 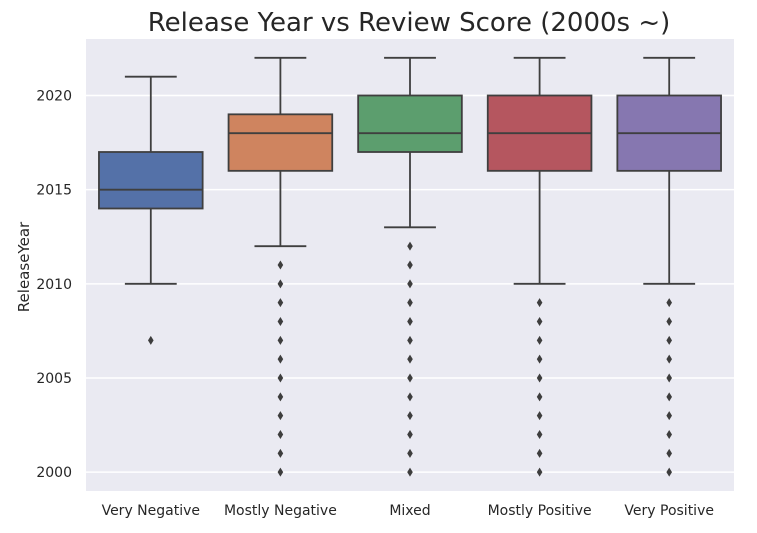 I want to click on x-tick-label: Mixed, so click(x=409, y=511).